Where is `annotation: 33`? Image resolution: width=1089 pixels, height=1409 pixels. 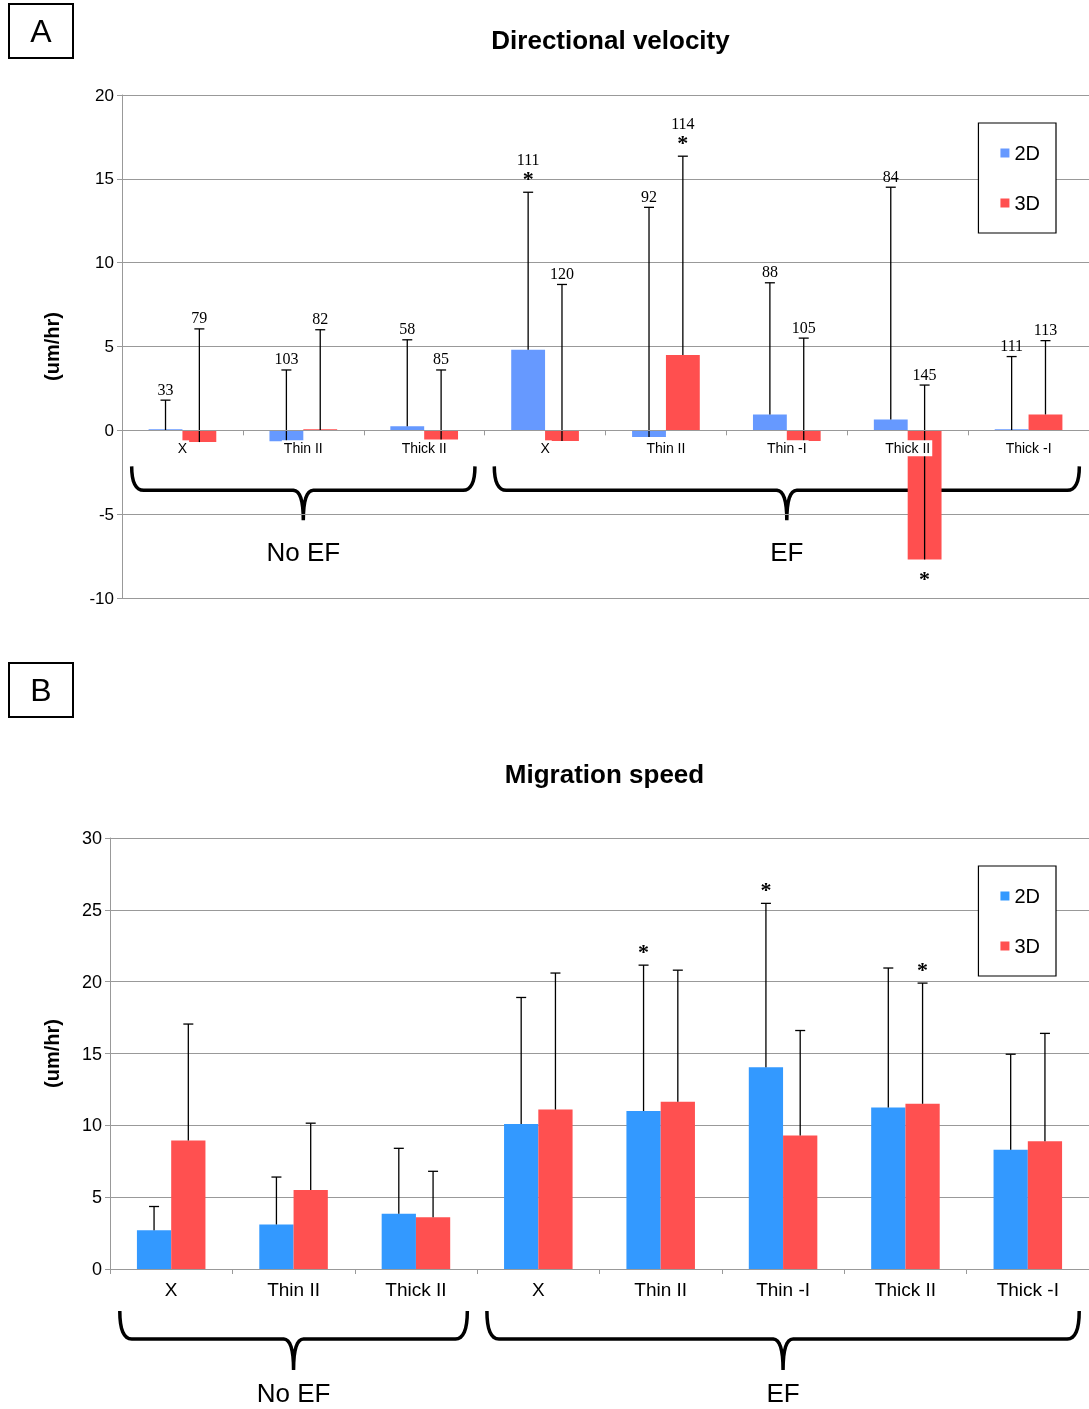 annotation: 33 is located at coordinates (165, 389).